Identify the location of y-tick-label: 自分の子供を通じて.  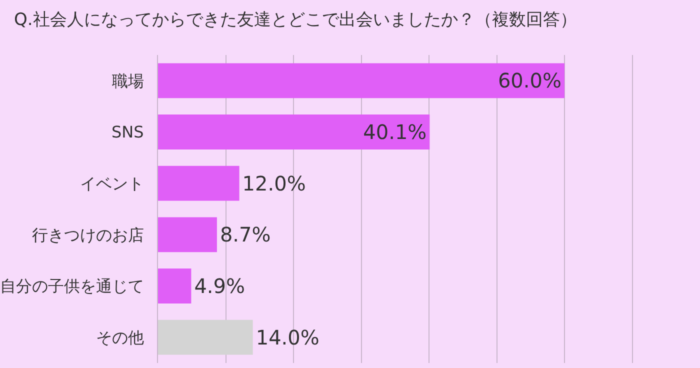
(72, 286).